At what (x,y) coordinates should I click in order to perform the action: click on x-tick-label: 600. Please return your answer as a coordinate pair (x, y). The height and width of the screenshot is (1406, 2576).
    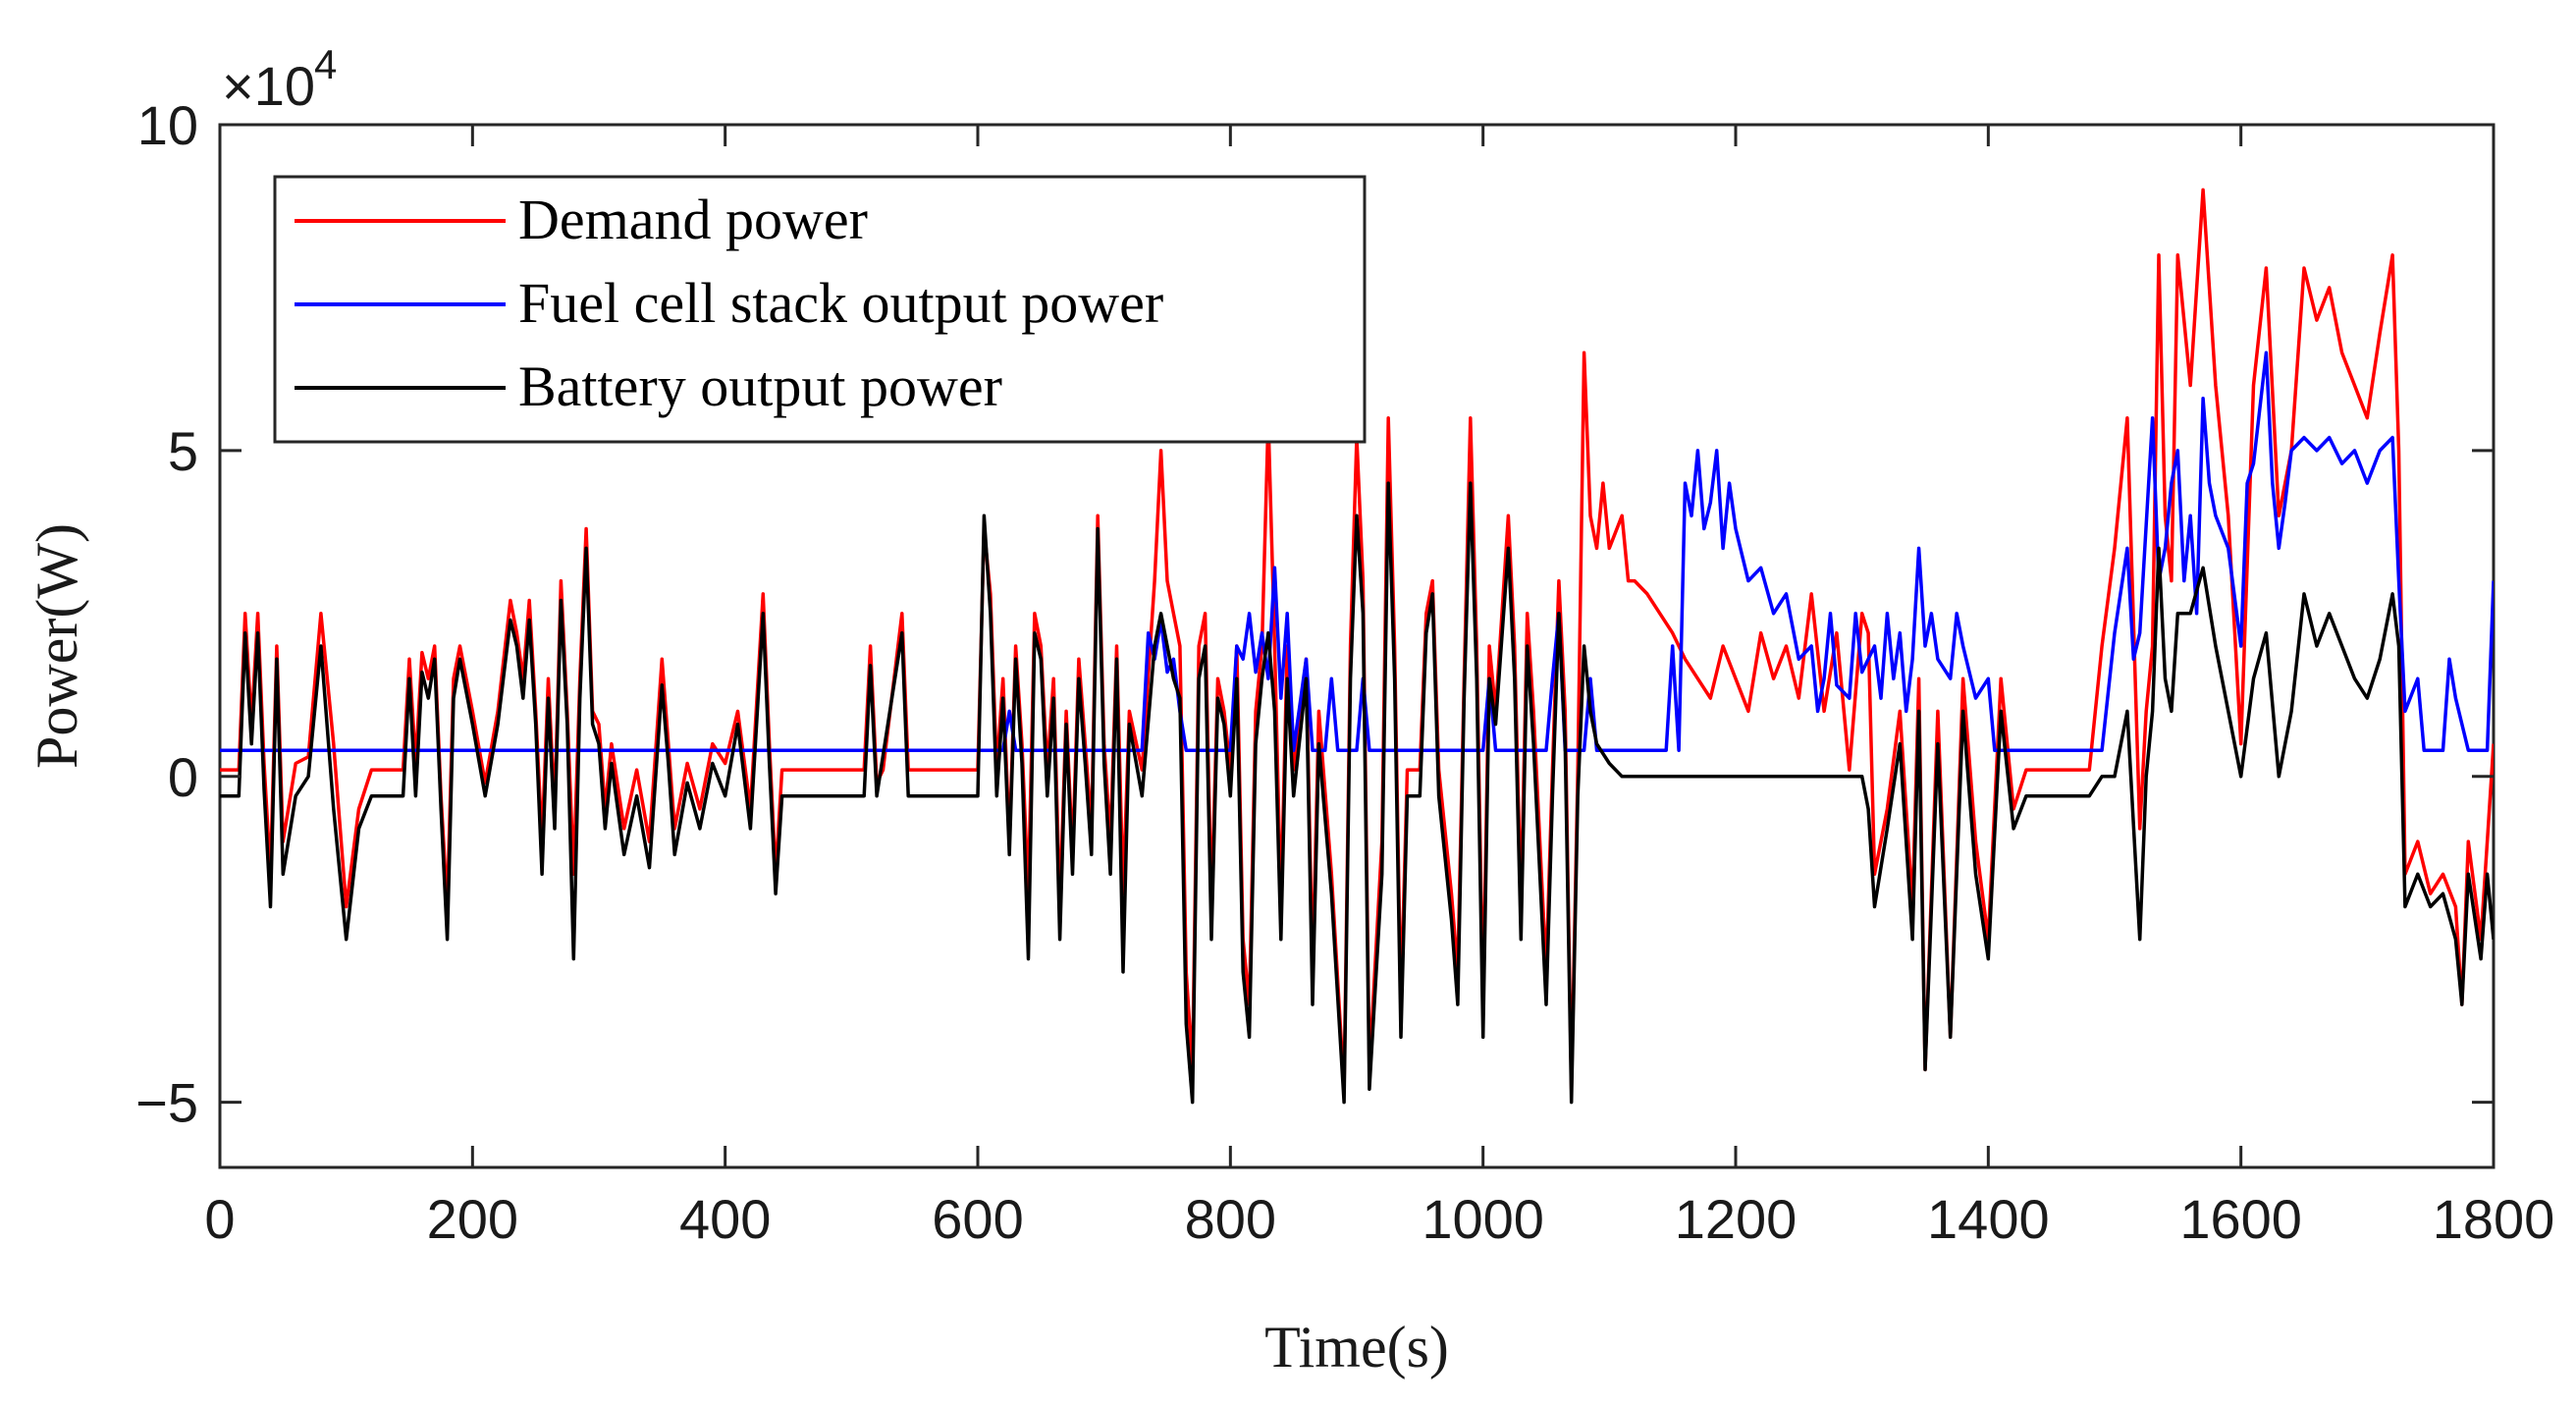
    Looking at the image, I should click on (977, 1219).